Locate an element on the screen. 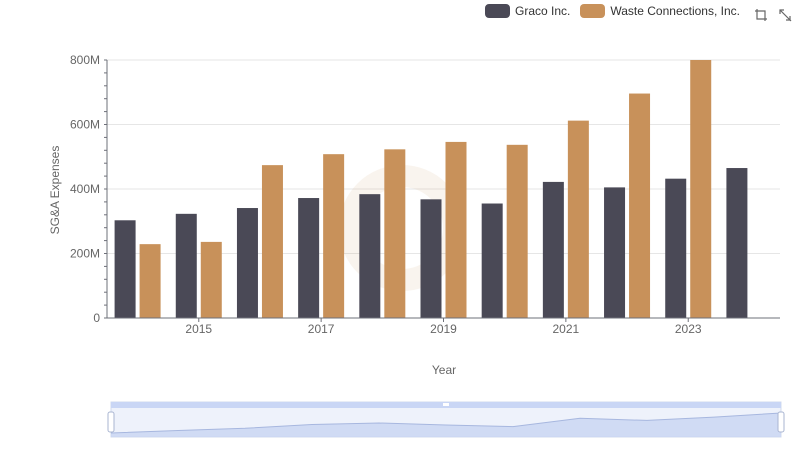 This screenshot has width=800, height=461. legend-label-waste-connections: Waste Connections, Inc. is located at coordinates (675, 11).